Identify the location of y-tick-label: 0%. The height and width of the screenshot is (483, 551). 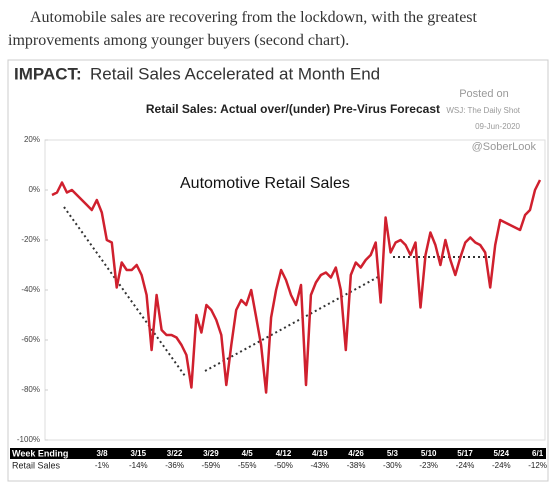
(34, 189).